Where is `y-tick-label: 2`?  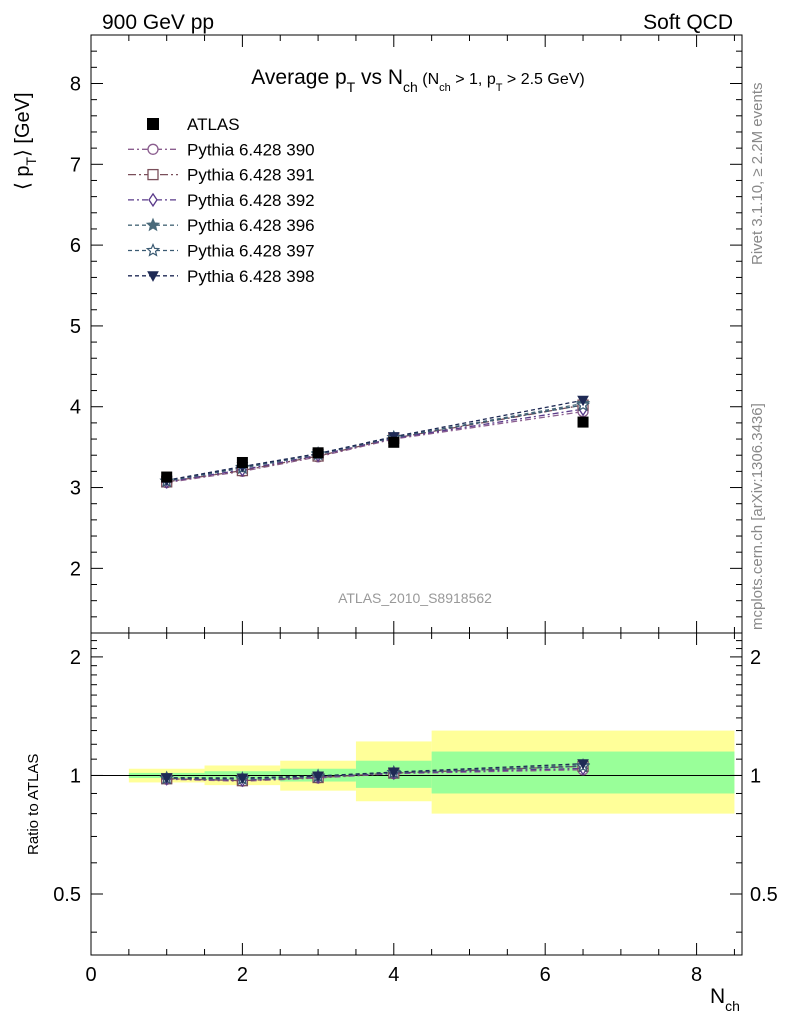
y-tick-label: 2 is located at coordinates (75, 569).